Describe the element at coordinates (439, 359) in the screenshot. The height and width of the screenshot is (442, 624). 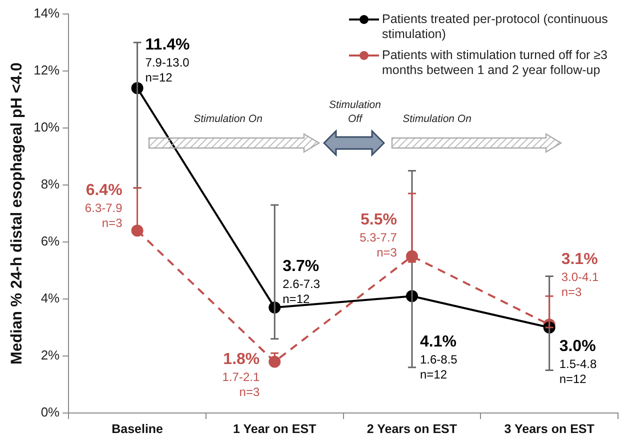
I see `annotation: 1.6-8.5` at that location.